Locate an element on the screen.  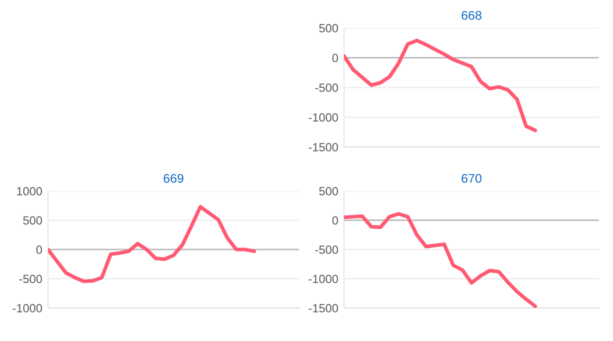
y-tick-label: 1000 is located at coordinates (29, 191).